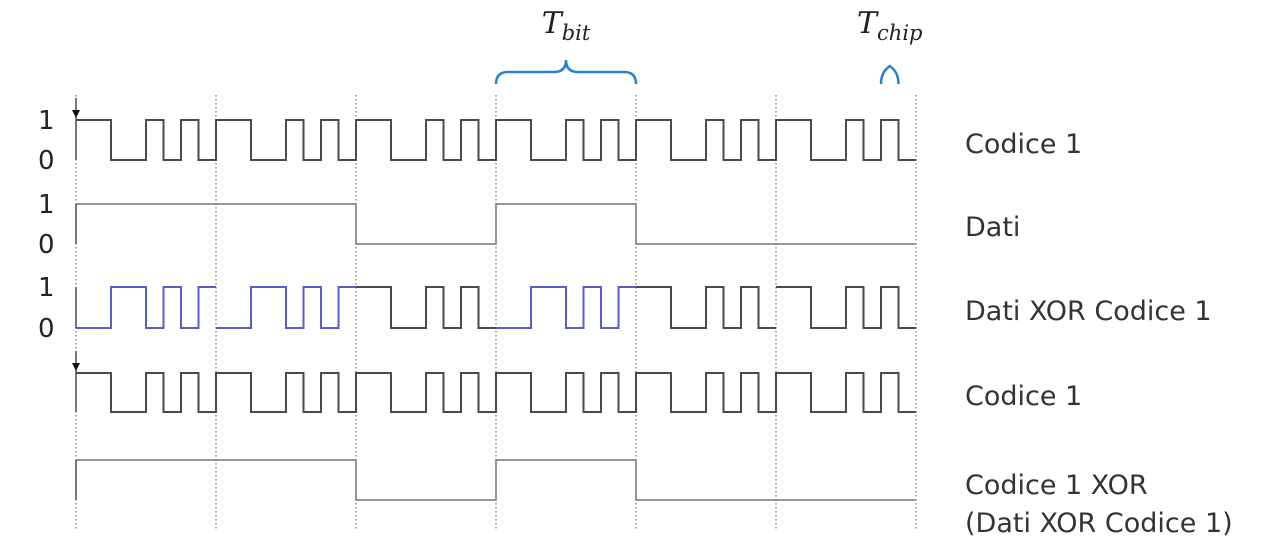 Image resolution: width=1264 pixels, height=544 pixels. Describe the element at coordinates (46, 225) in the screenshot. I see `axis-labels: 1 0 1 0 1 0` at that location.